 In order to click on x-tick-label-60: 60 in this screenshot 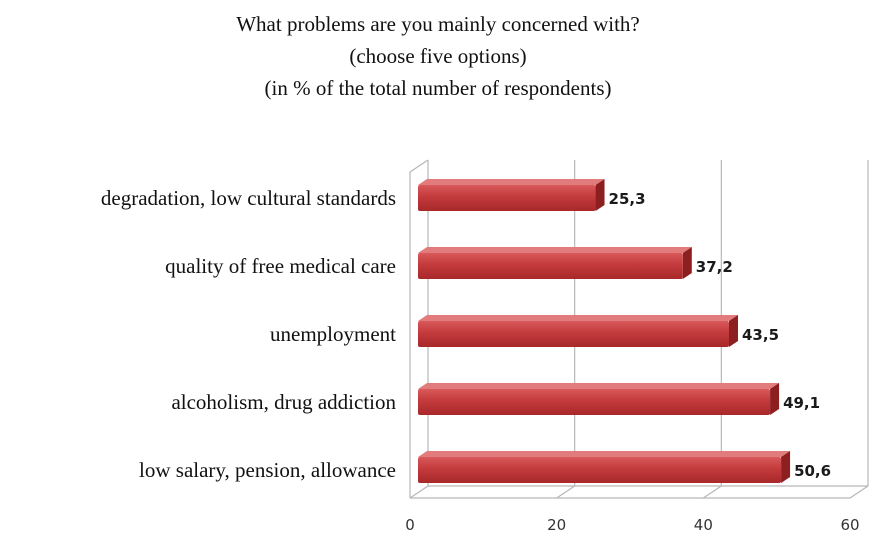, I will do `click(849, 524)`.